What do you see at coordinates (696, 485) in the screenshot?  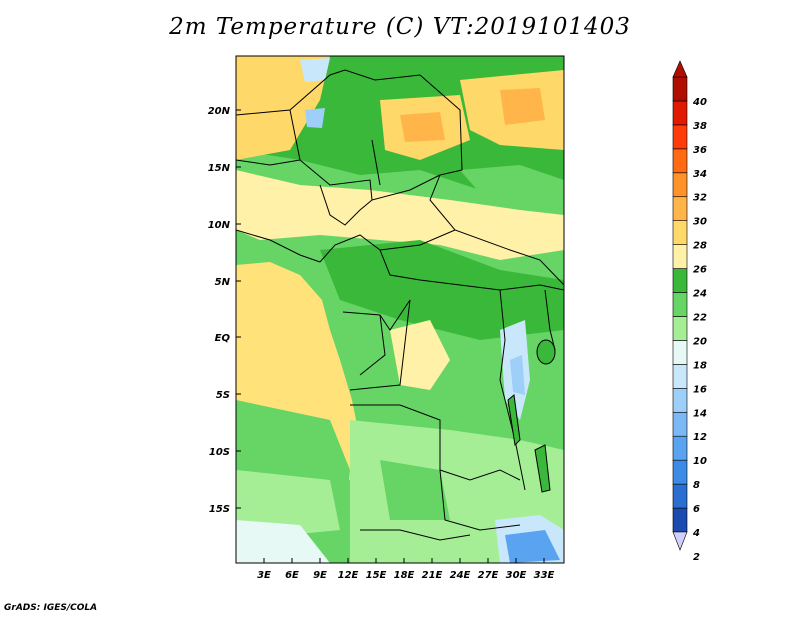 I see `colorbar-label: 8` at bounding box center [696, 485].